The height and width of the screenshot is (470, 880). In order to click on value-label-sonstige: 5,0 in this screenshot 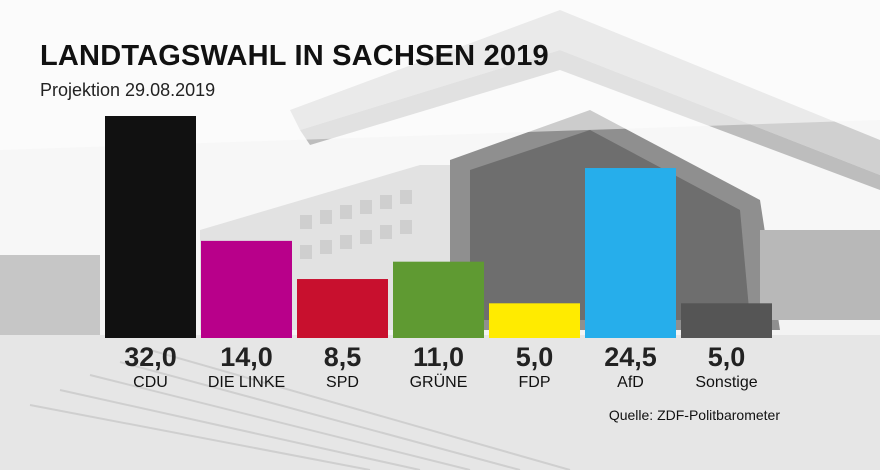, I will do `click(727, 357)`.